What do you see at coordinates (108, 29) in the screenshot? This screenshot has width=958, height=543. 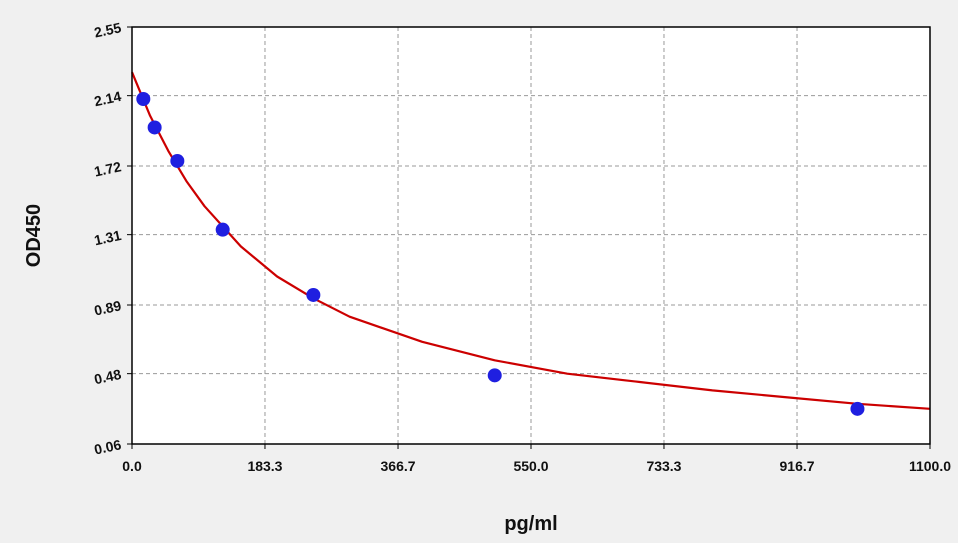 I see `y-tick-label: 2.55` at bounding box center [108, 29].